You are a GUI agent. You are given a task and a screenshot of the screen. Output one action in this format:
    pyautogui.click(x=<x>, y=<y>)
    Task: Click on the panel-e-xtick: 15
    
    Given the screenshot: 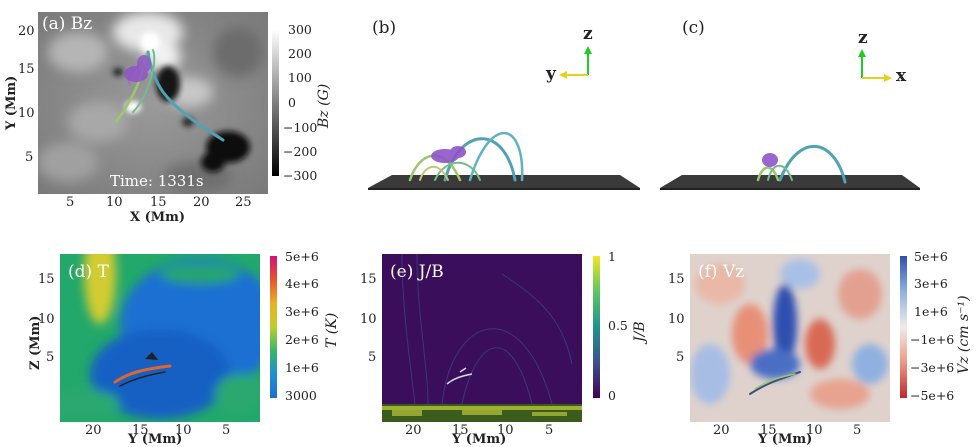 What is the action you would take?
    pyautogui.click(x=460, y=430)
    